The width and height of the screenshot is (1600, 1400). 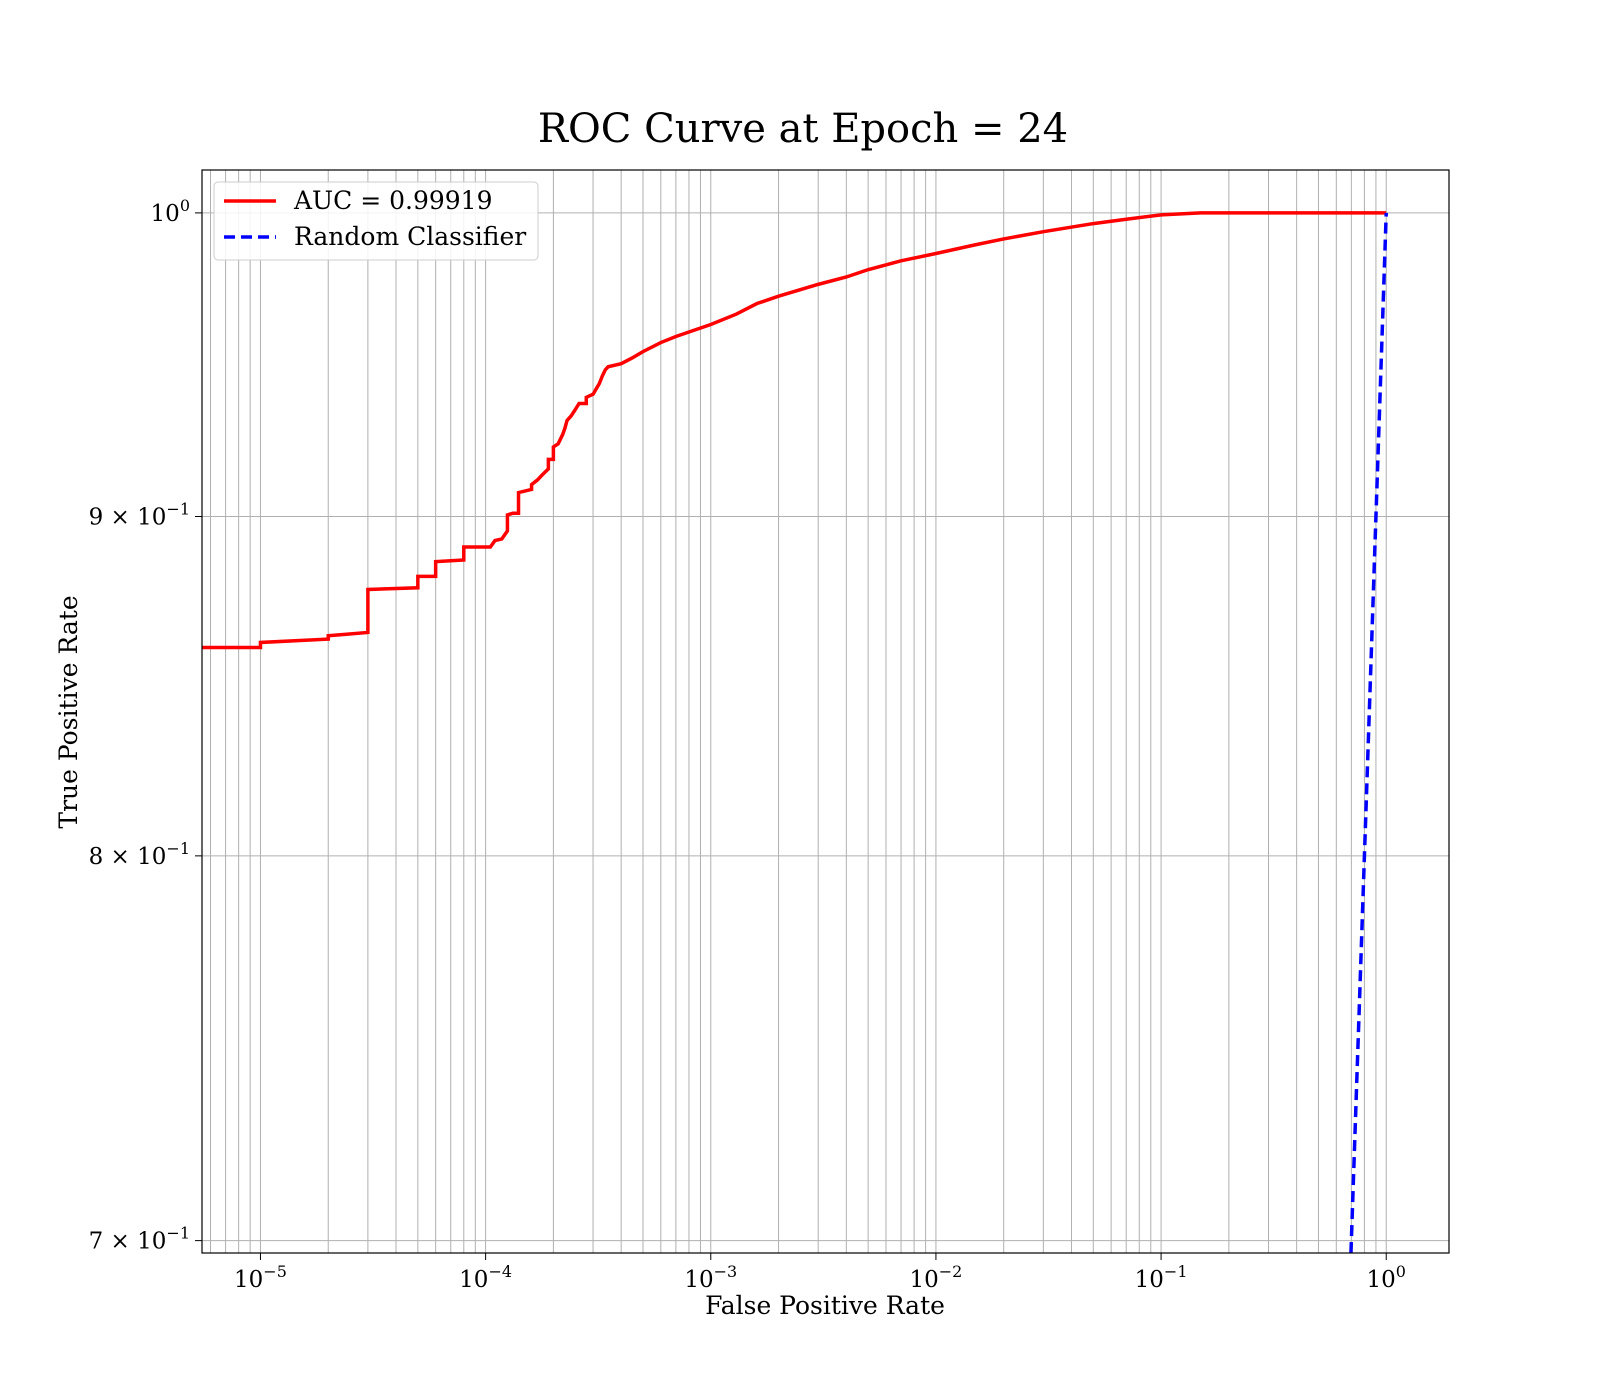 I want to click on y-tick-label: 8 × 10⁻¹, so click(x=139, y=854).